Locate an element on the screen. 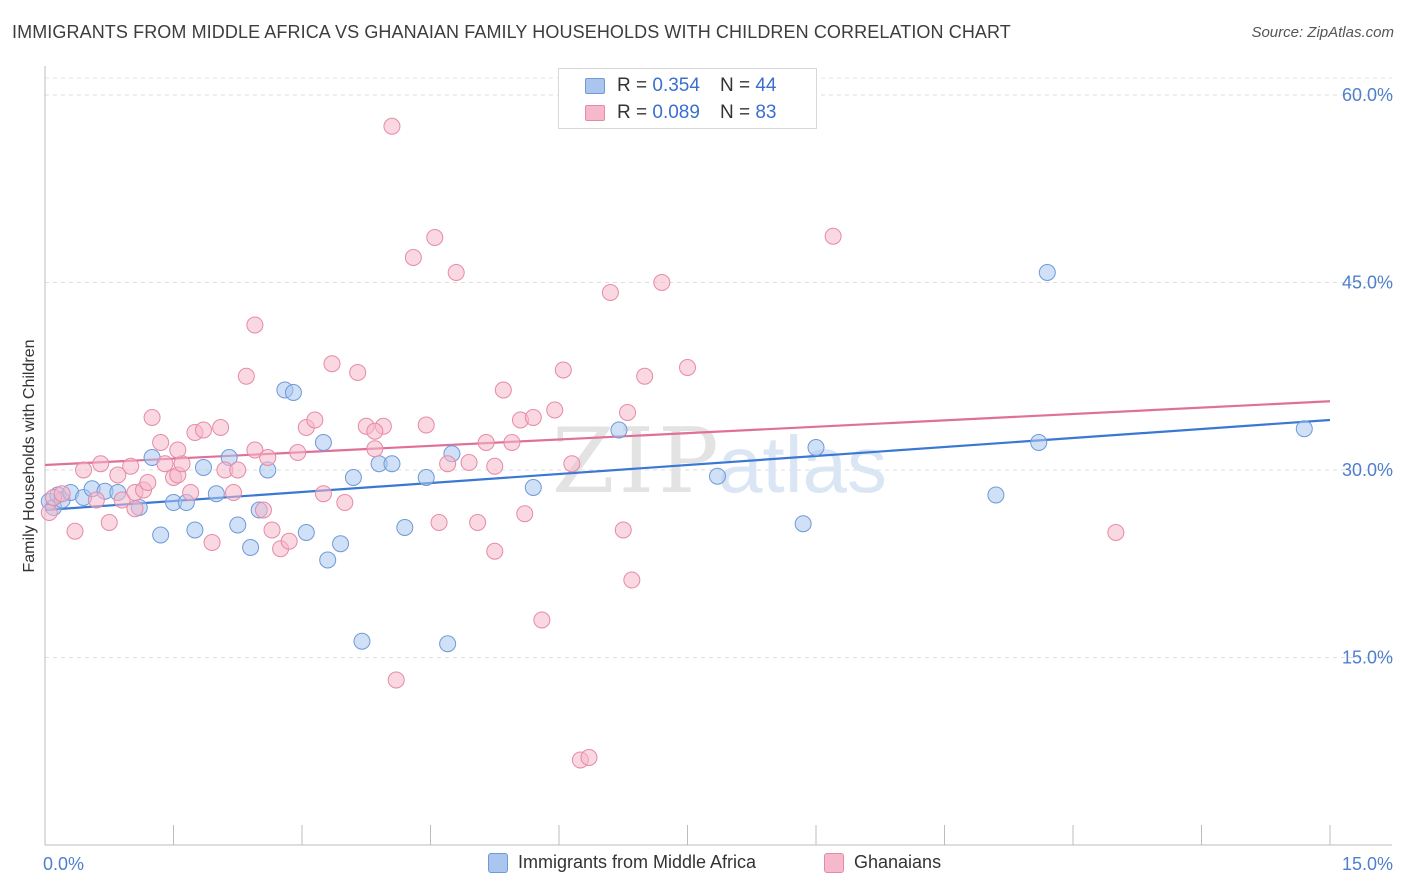 The image size is (1406, 892). bottom-legend-ghanaians: Ghanaians is located at coordinates (882, 862).